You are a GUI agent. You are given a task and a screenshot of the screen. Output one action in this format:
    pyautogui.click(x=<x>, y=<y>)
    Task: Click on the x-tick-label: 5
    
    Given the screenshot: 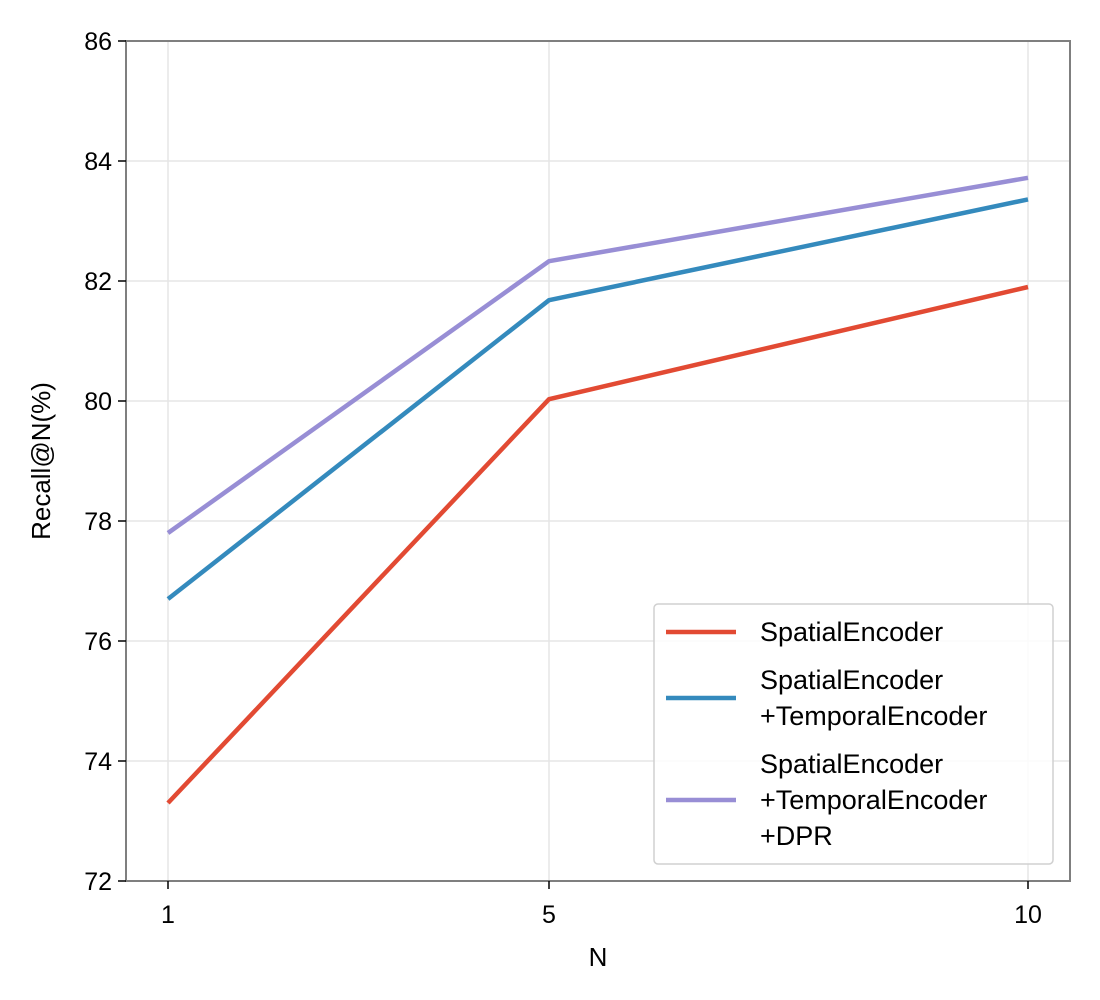 What is the action you would take?
    pyautogui.click(x=549, y=915)
    